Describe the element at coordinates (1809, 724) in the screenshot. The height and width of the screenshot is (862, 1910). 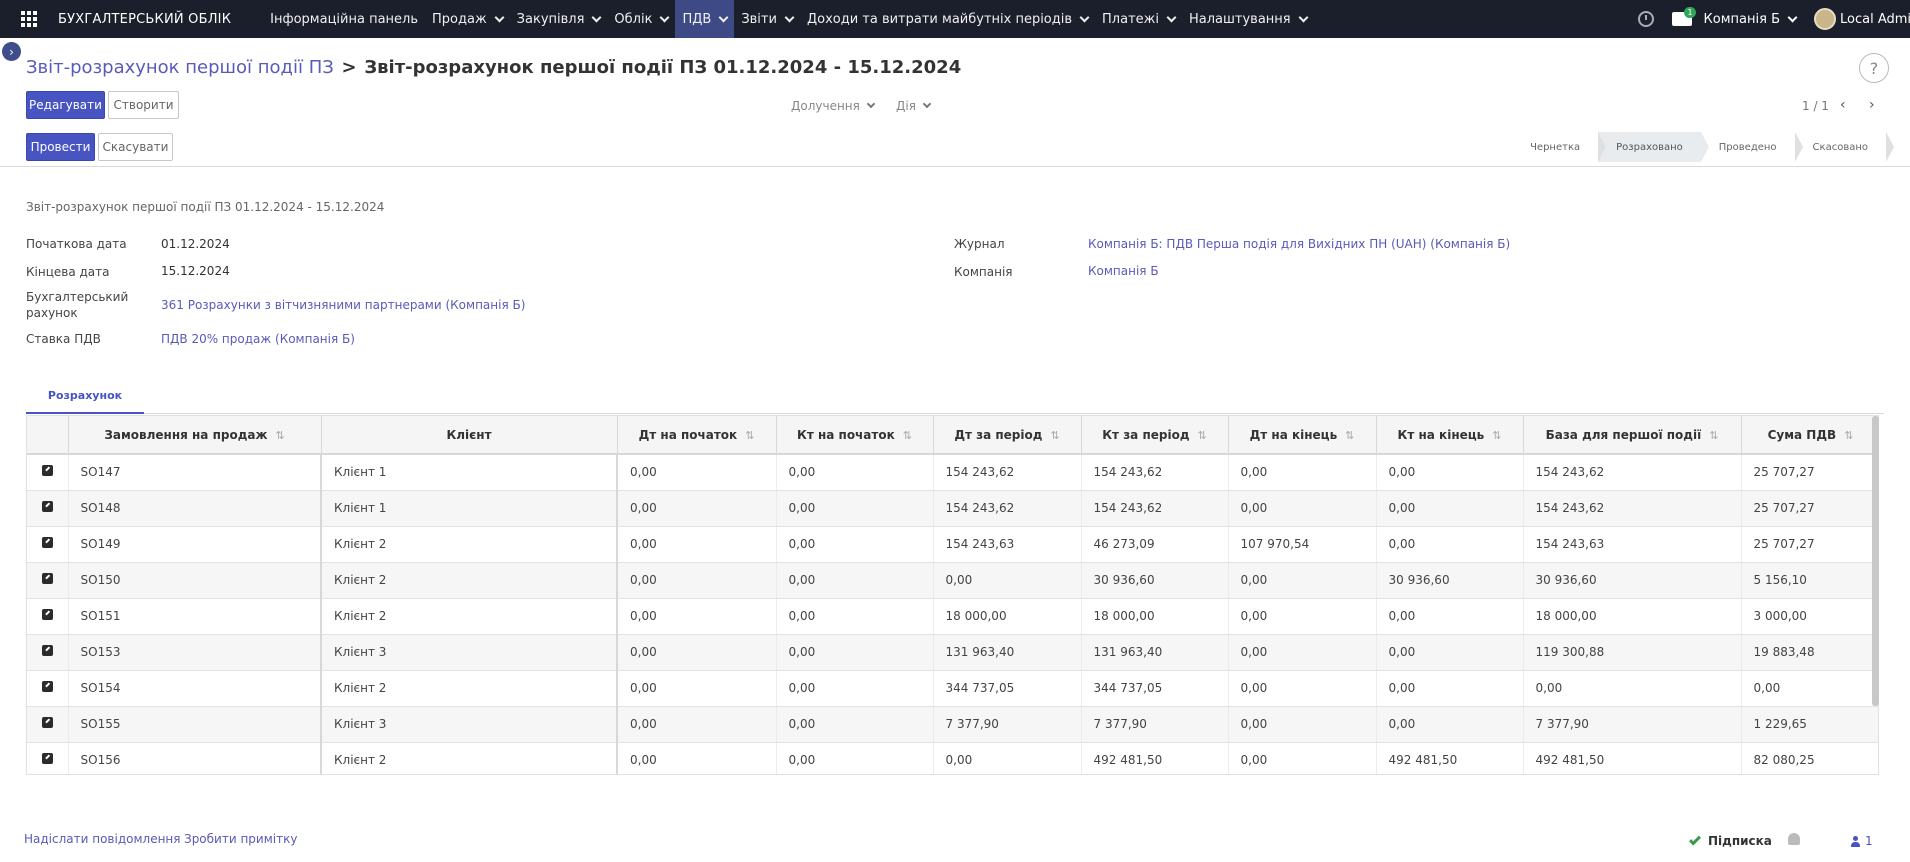
I see `cell-vat: 1 229,65` at that location.